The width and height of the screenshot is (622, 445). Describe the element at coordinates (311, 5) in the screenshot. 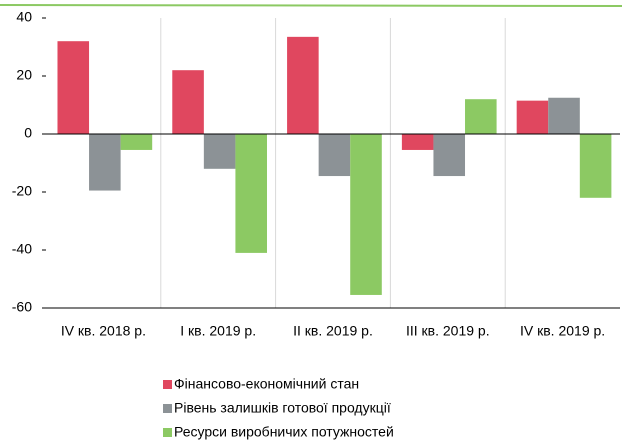

I see `top-rule` at that location.